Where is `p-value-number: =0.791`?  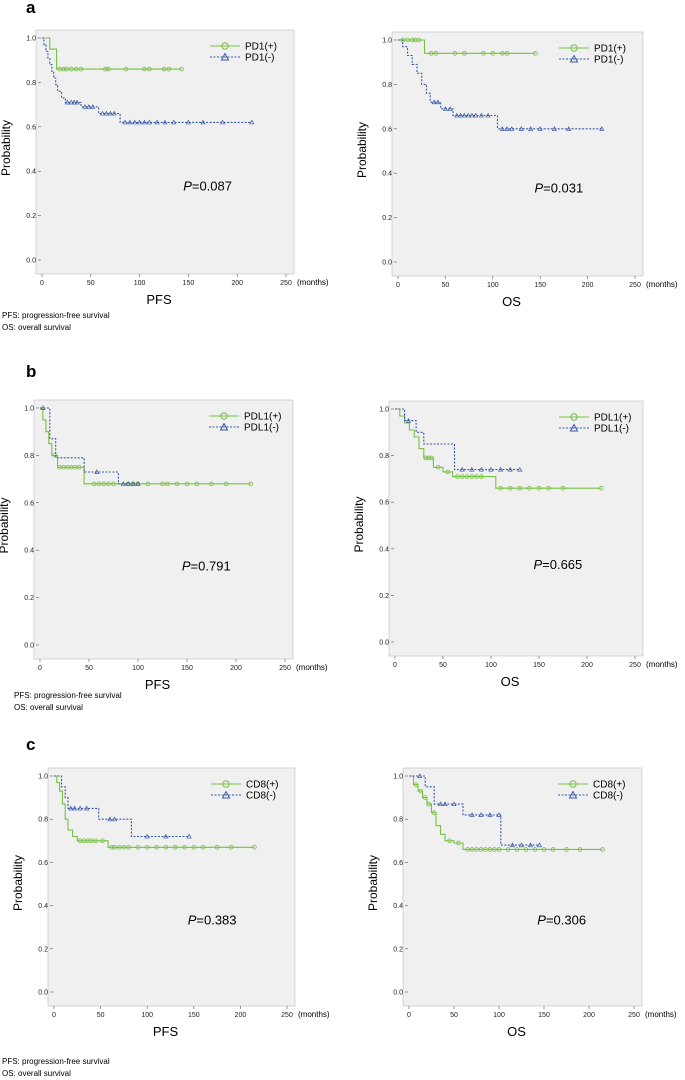
p-value-number: =0.791 is located at coordinates (211, 566).